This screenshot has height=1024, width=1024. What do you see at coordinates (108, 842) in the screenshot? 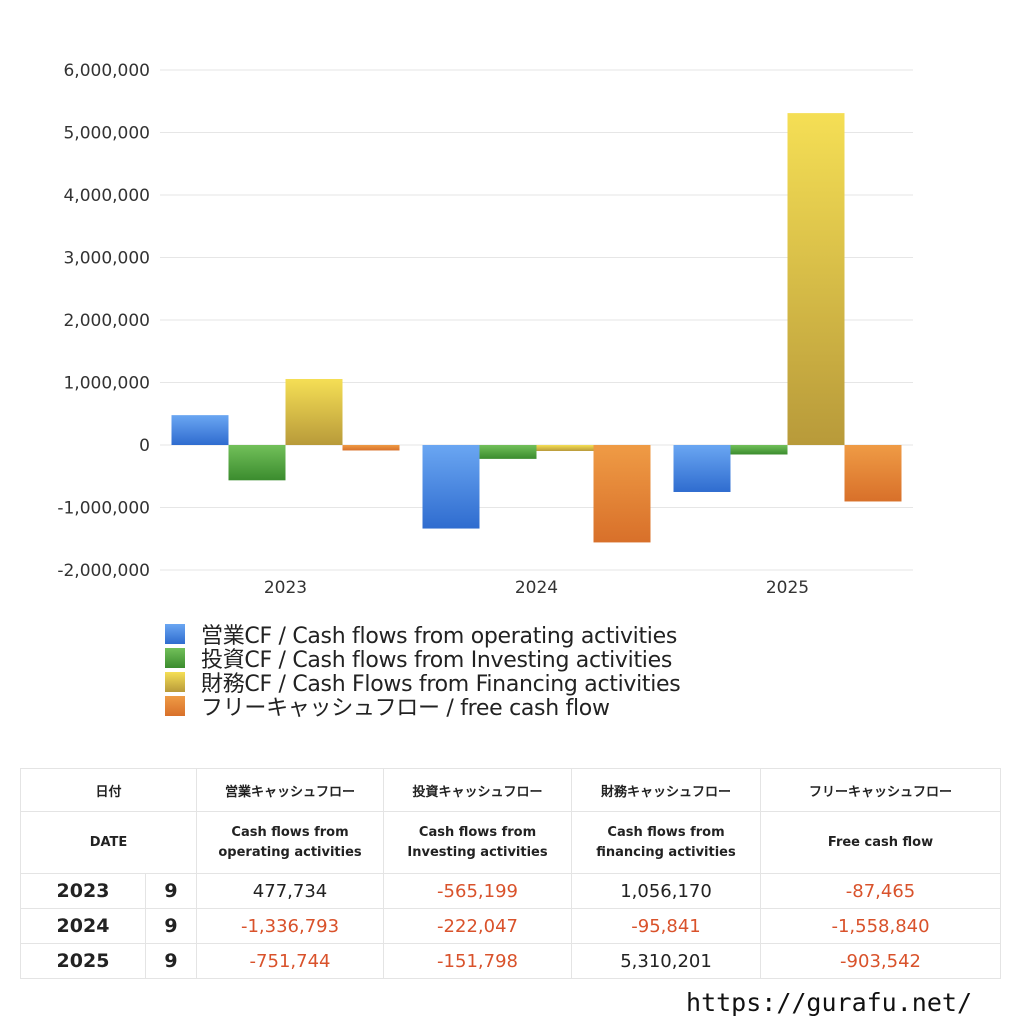
I see `header-date-en: DATE` at bounding box center [108, 842].